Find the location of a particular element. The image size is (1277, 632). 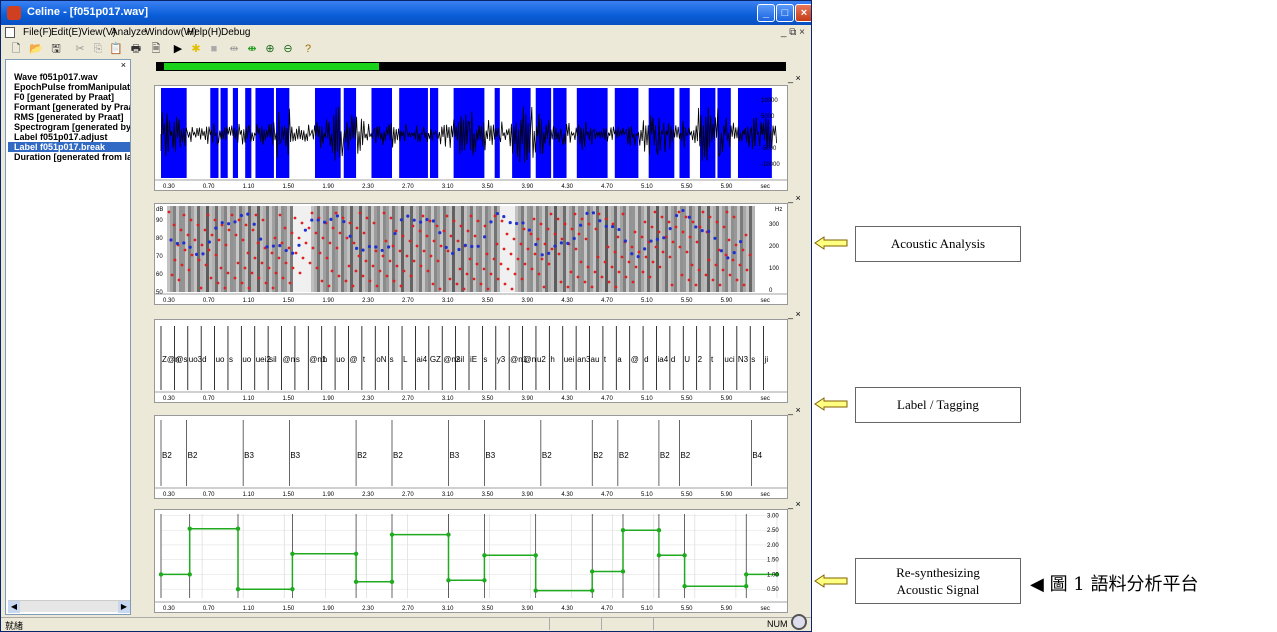

menu-edit: Edit(E) is located at coordinates (66, 32).